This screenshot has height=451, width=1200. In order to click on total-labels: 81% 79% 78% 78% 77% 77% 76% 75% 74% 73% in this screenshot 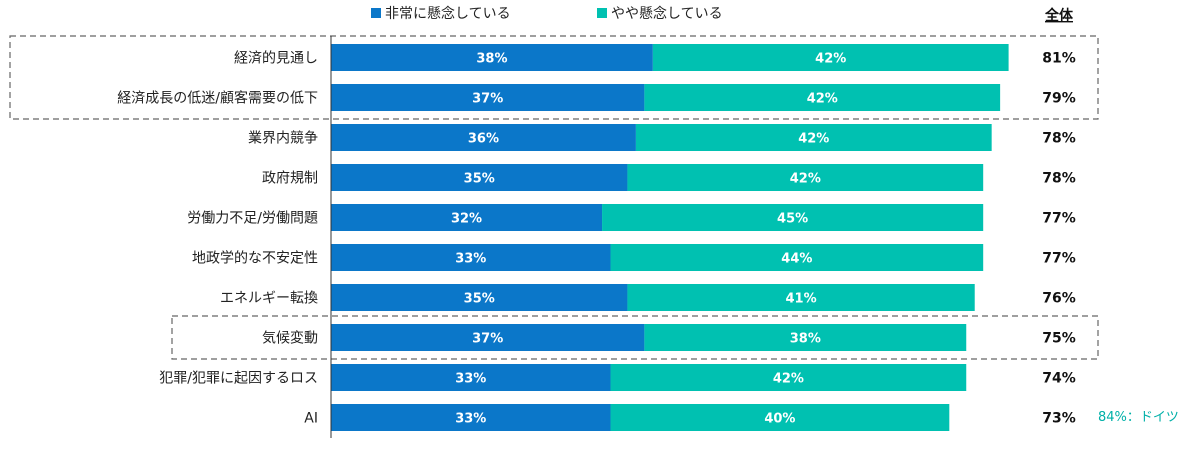, I will do `click(1059, 239)`.